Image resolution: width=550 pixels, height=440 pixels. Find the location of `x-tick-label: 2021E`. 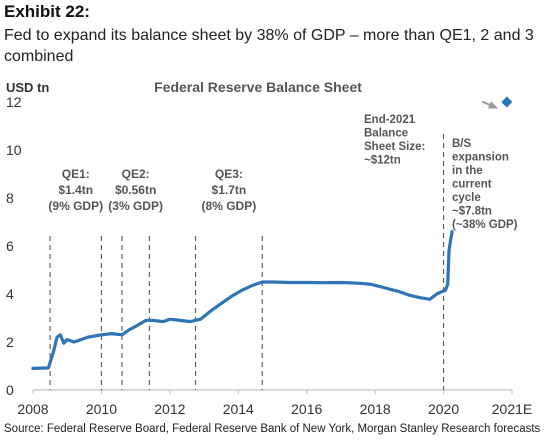

x-tick-label: 2021E is located at coordinates (512, 409).